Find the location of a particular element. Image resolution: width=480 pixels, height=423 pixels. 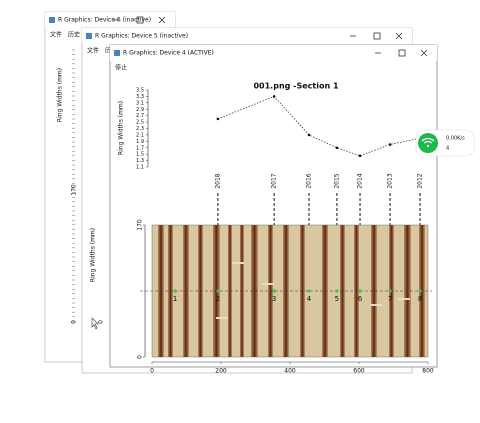

y-tick-label: 3.1 is located at coordinates (140, 103).